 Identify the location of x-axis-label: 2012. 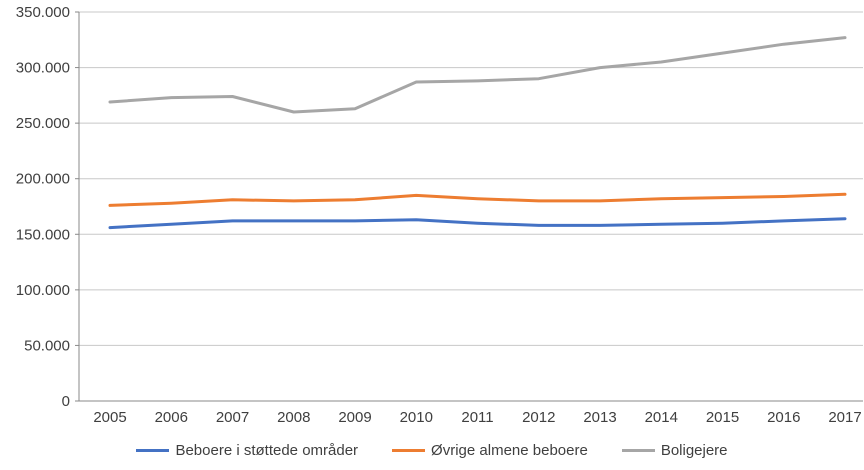
(538, 417).